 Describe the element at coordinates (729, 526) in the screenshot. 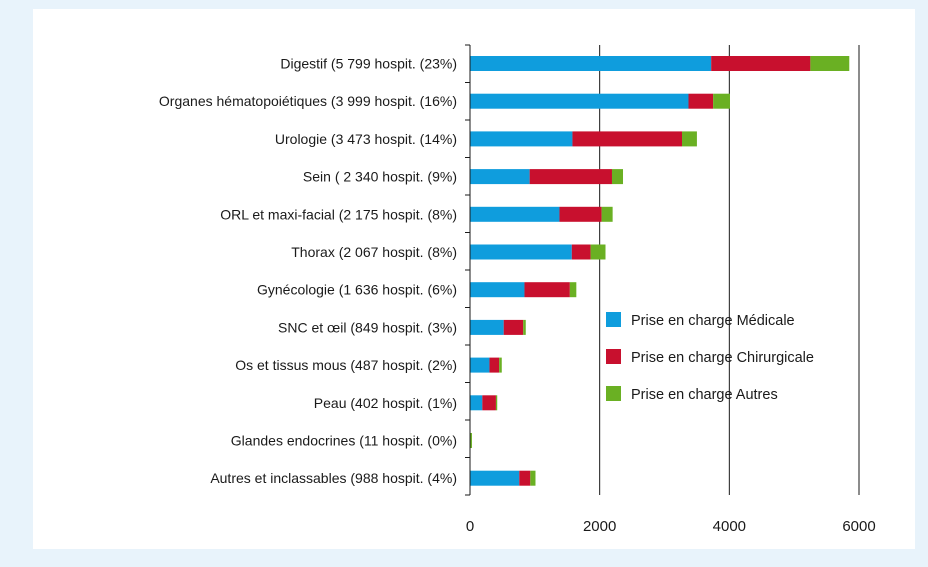

I see `x-tick-label: 4000` at that location.